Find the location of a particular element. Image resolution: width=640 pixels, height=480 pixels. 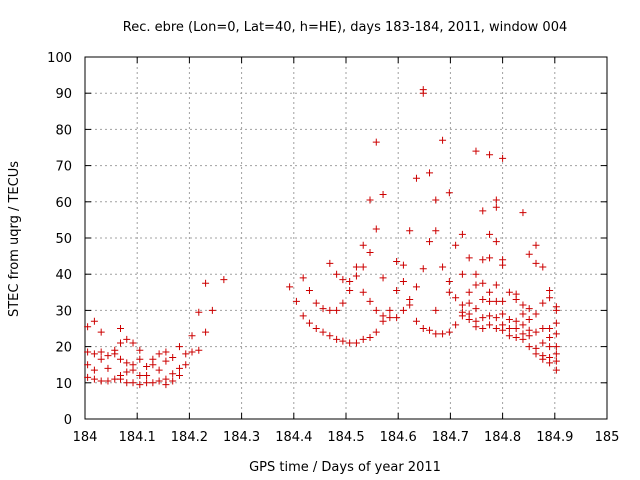

y-tick-labels: 0 10 20 30 40 50 60 70 80 90 100 is located at coordinates (59, 239).